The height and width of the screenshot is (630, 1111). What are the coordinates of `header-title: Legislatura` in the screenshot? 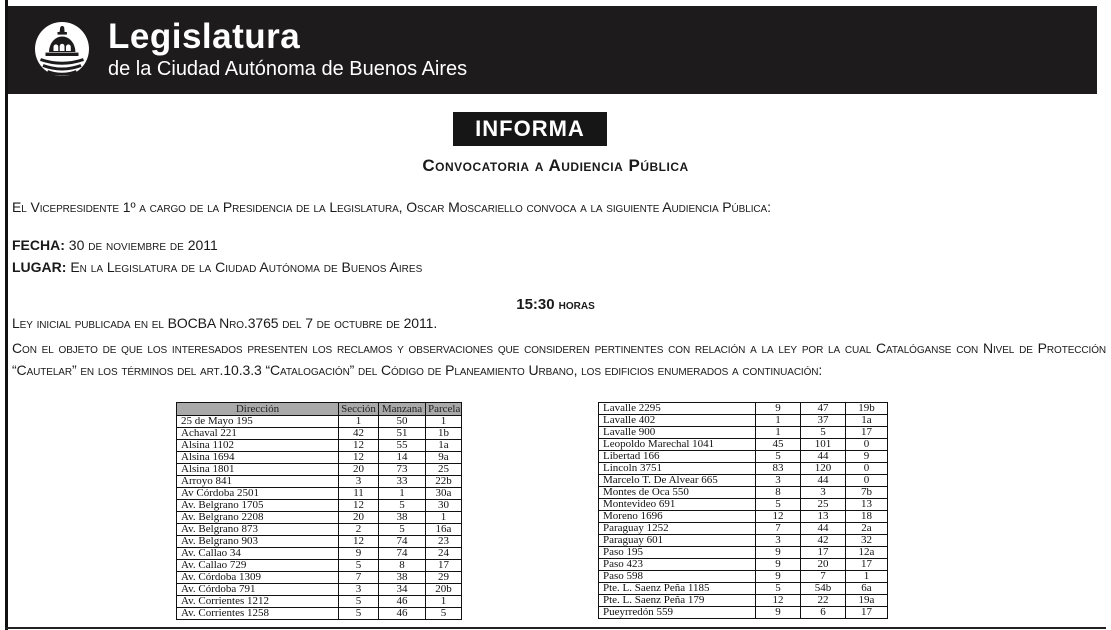 It's located at (204, 37).